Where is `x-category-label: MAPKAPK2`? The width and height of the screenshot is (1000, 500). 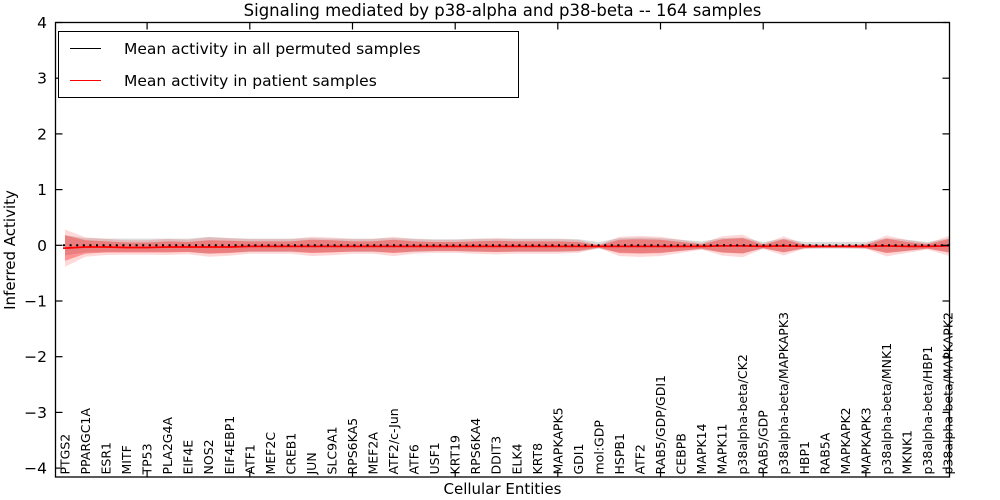
x-category-label: MAPKAPK2 is located at coordinates (845, 440).